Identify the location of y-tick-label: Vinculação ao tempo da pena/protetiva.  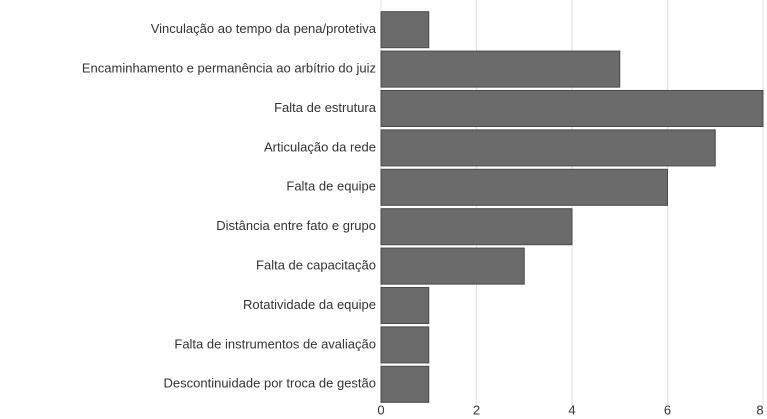
(264, 28).